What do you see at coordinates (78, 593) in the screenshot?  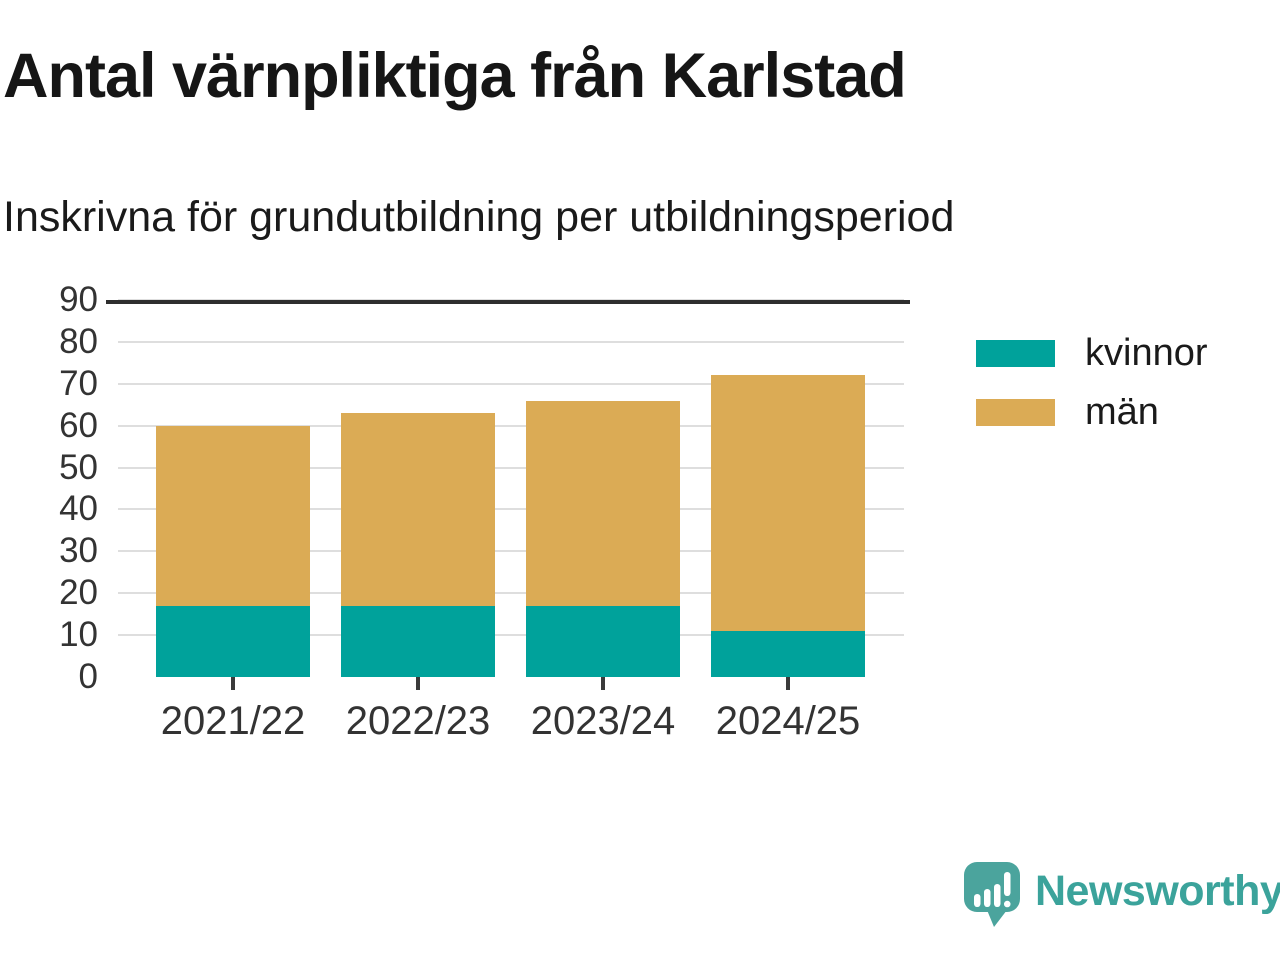 I see `y-tick-label: 20` at bounding box center [78, 593].